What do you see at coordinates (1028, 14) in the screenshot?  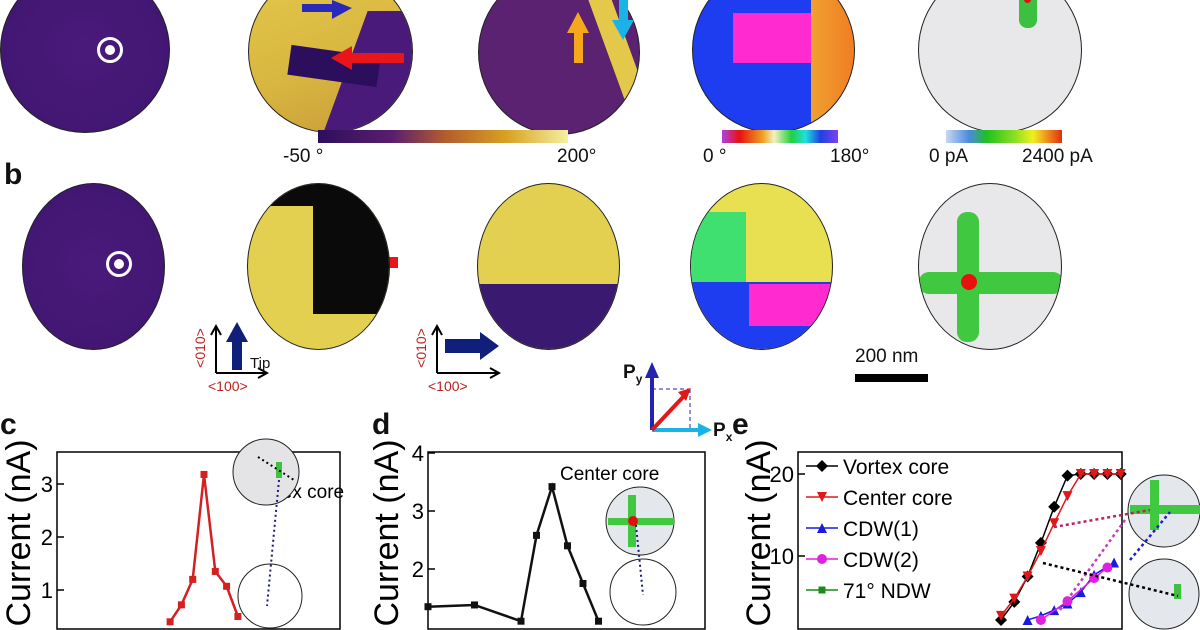 I see `current-hotspot` at bounding box center [1028, 14].